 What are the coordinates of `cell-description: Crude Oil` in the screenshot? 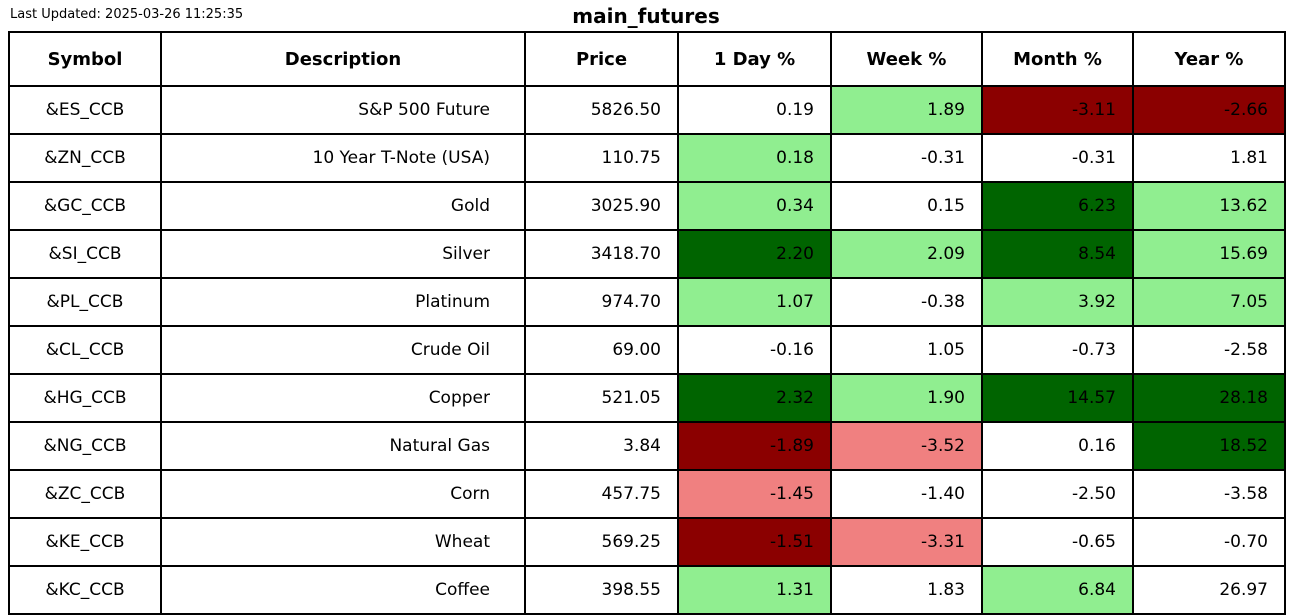 It's located at (343, 350).